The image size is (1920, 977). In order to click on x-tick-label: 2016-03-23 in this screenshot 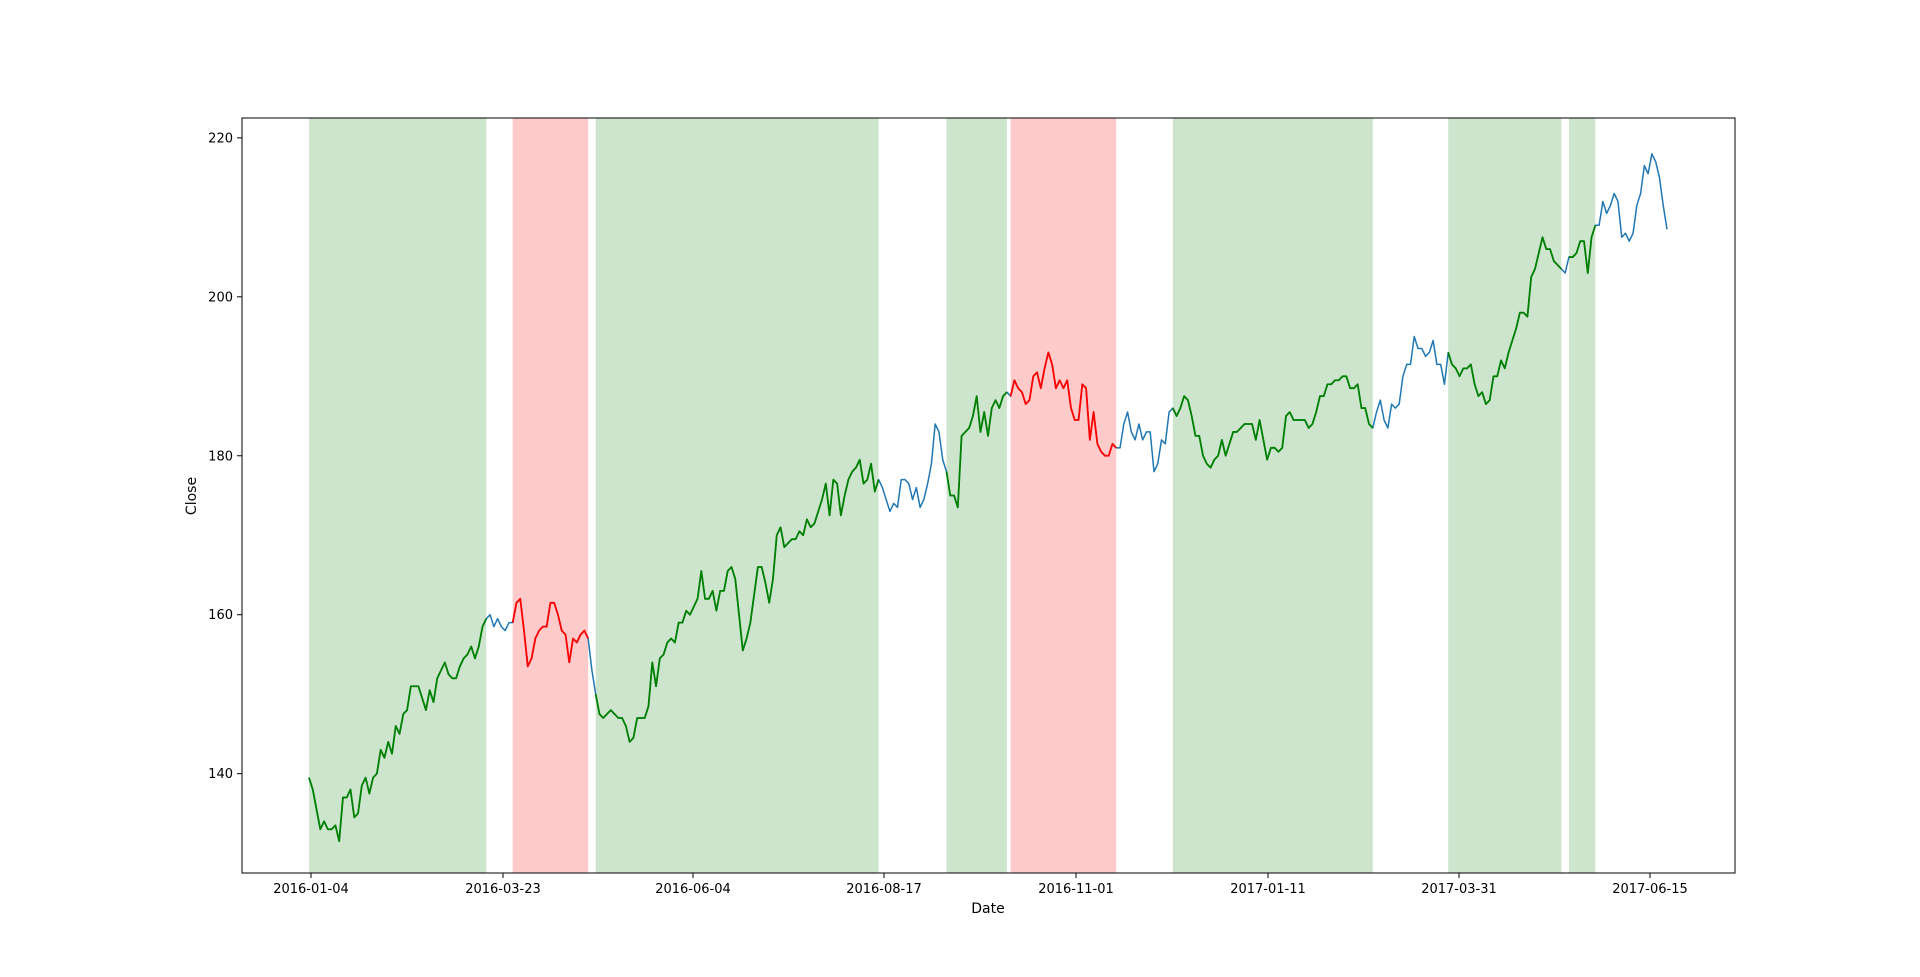, I will do `click(503, 889)`.